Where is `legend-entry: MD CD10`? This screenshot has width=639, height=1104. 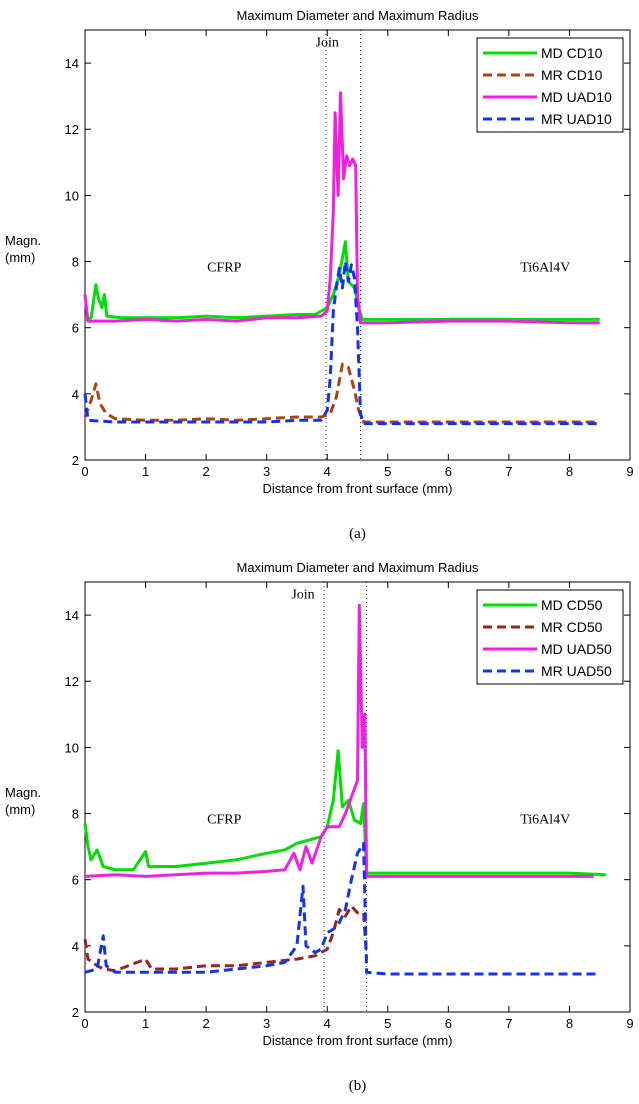
legend-entry: MD CD10 is located at coordinates (572, 53).